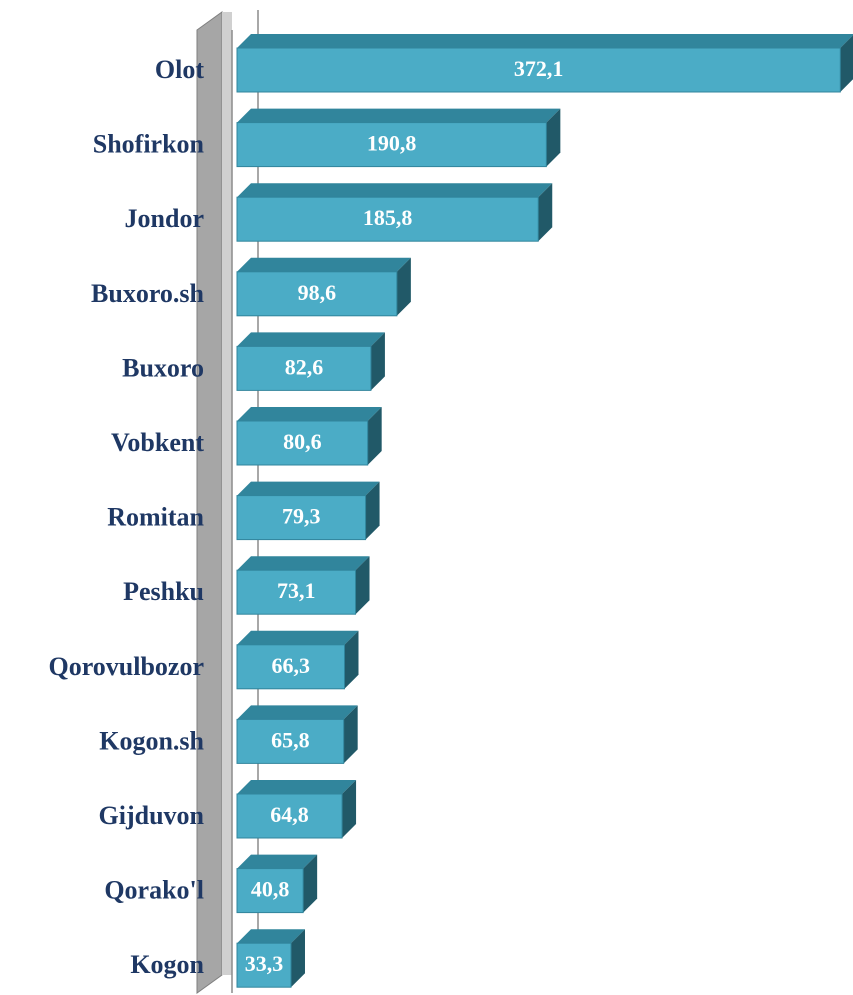  Describe the element at coordinates (155, 517) in the screenshot. I see `category-label: Romitan` at that location.